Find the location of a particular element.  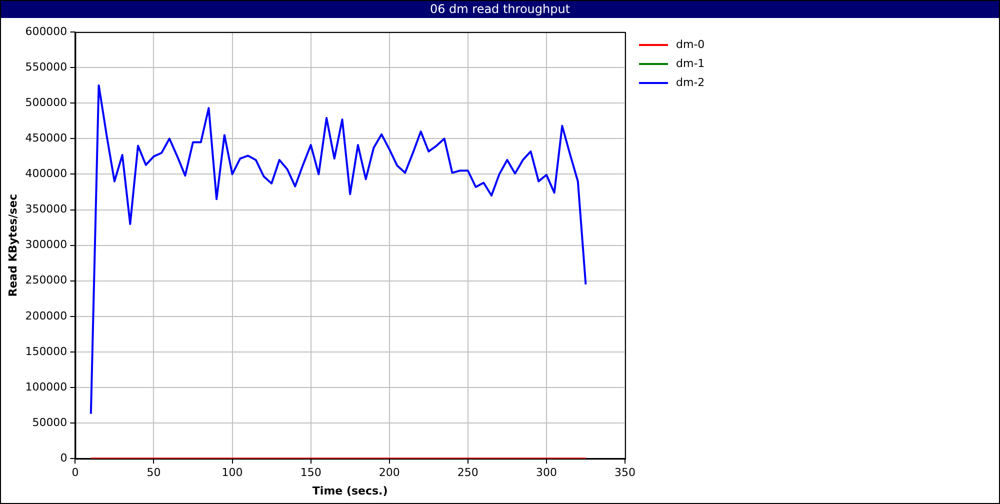

y-tick-label: 450000 is located at coordinates (46, 138).